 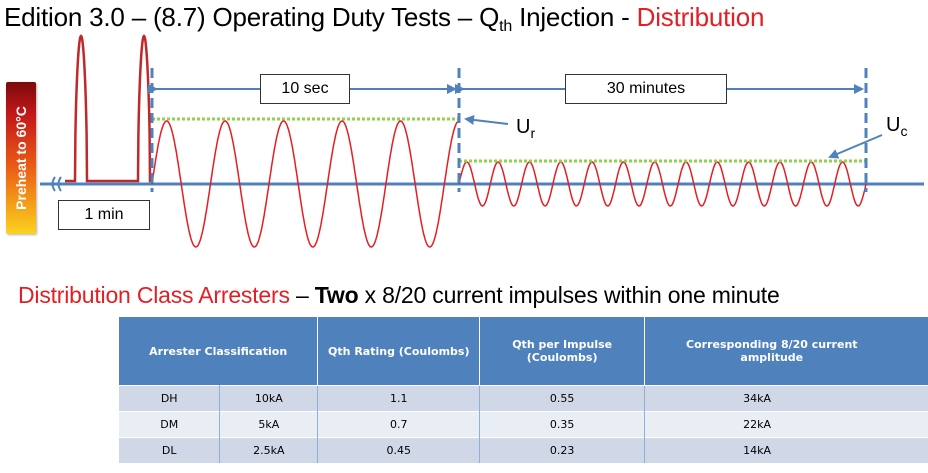 I want to click on section-dash: –, so click(x=302, y=295).